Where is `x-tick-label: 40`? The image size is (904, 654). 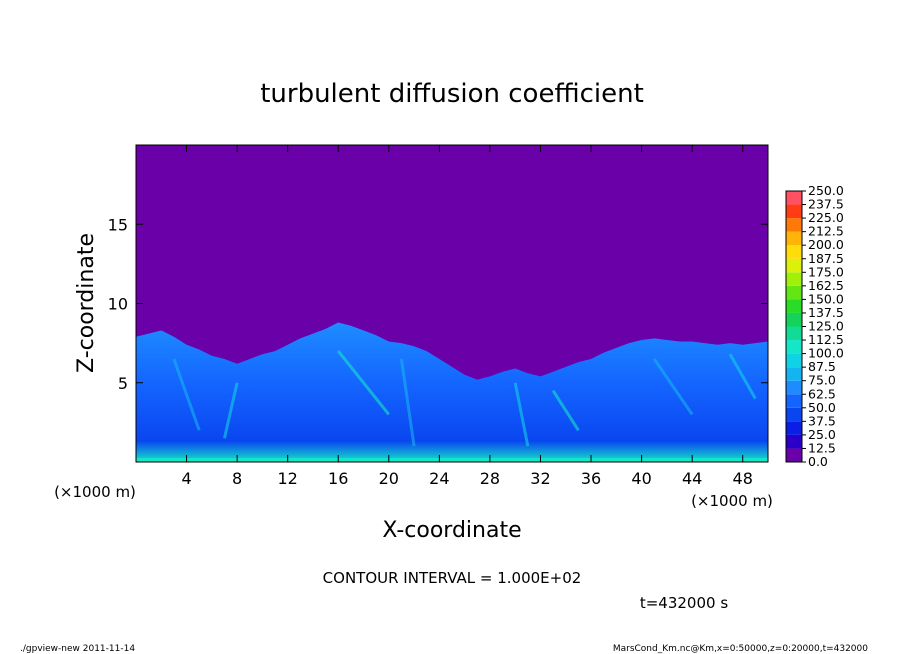
x-tick-label: 40 is located at coordinates (641, 478).